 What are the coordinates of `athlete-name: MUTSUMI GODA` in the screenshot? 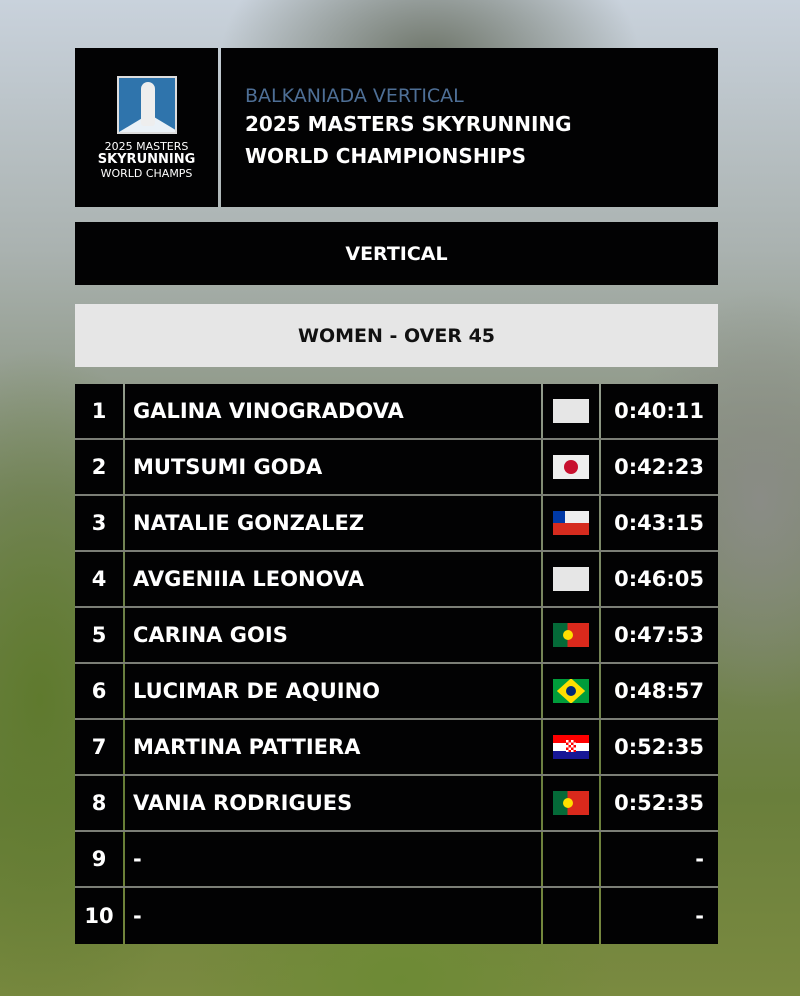 It's located at (333, 467).